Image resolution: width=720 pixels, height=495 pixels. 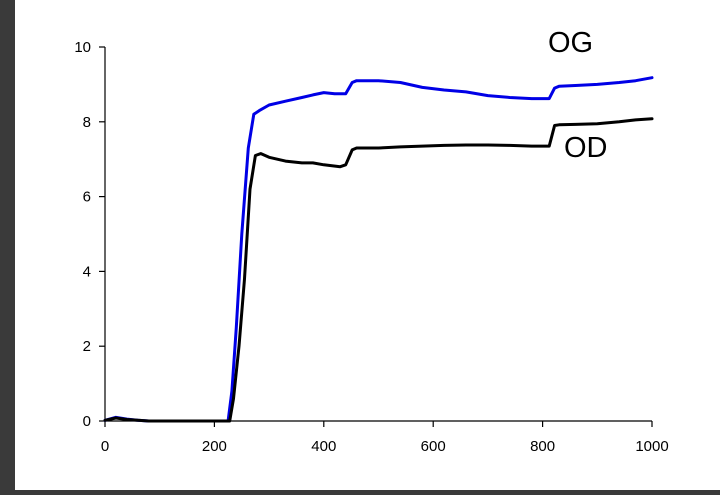 I want to click on y-tick-label: 0, so click(x=87, y=421).